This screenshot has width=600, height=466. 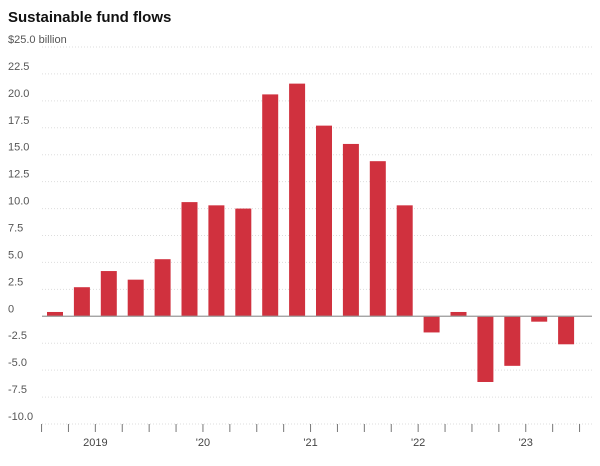 I want to click on y-tick-label: 15.0, so click(x=18, y=148).